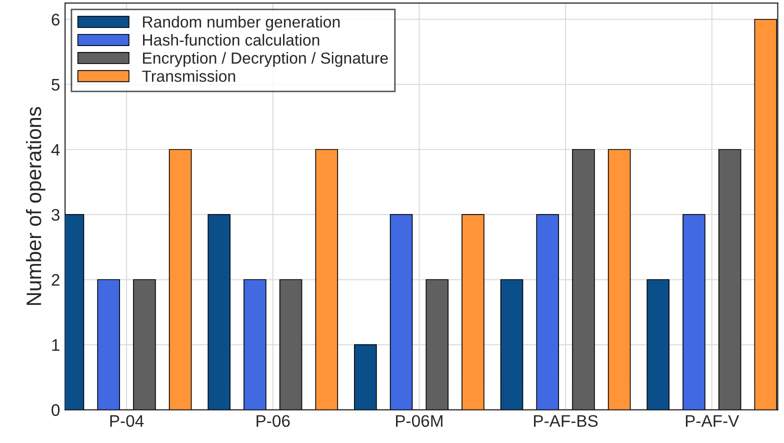 Image resolution: width=784 pixels, height=443 pixels. Describe the element at coordinates (56, 85) in the screenshot. I see `y-tick-label: 5` at that location.